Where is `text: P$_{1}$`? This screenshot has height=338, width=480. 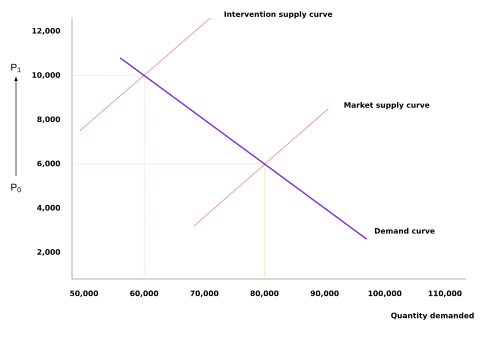 text: P$_{1}$ is located at coordinates (16, 68).